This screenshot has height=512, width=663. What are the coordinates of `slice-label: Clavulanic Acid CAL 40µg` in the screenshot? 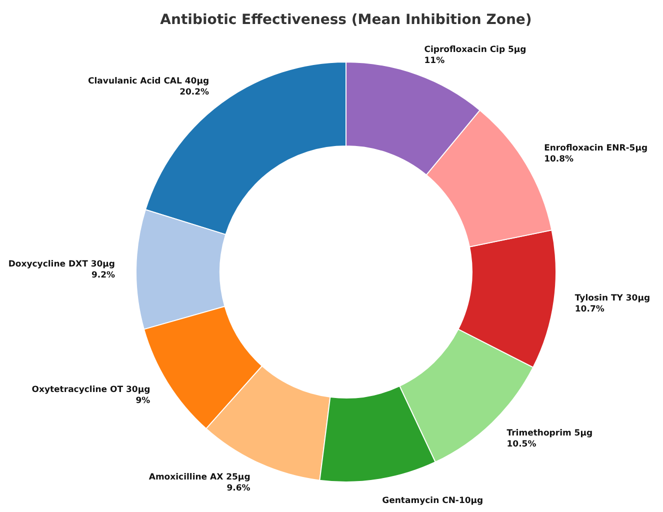 It's located at (149, 81).